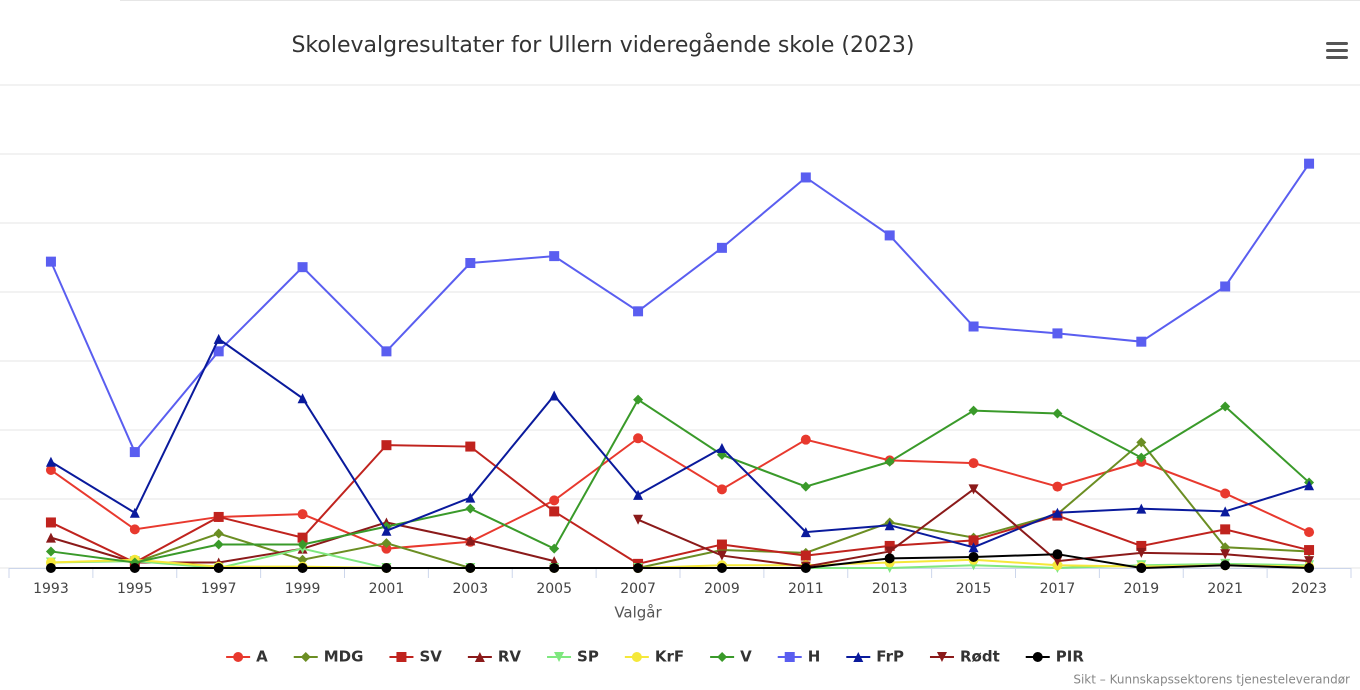 This screenshot has height=690, width=1360. I want to click on legend-item: FrP, so click(875, 657).